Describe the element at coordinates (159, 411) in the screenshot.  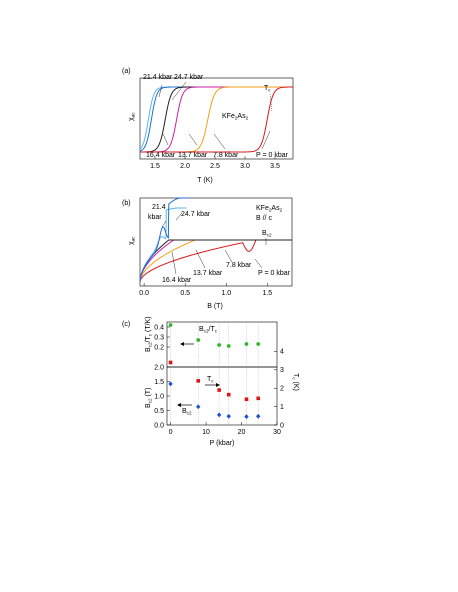
I see `panel-c-bc2-ytick-label: 0.5` at that location.